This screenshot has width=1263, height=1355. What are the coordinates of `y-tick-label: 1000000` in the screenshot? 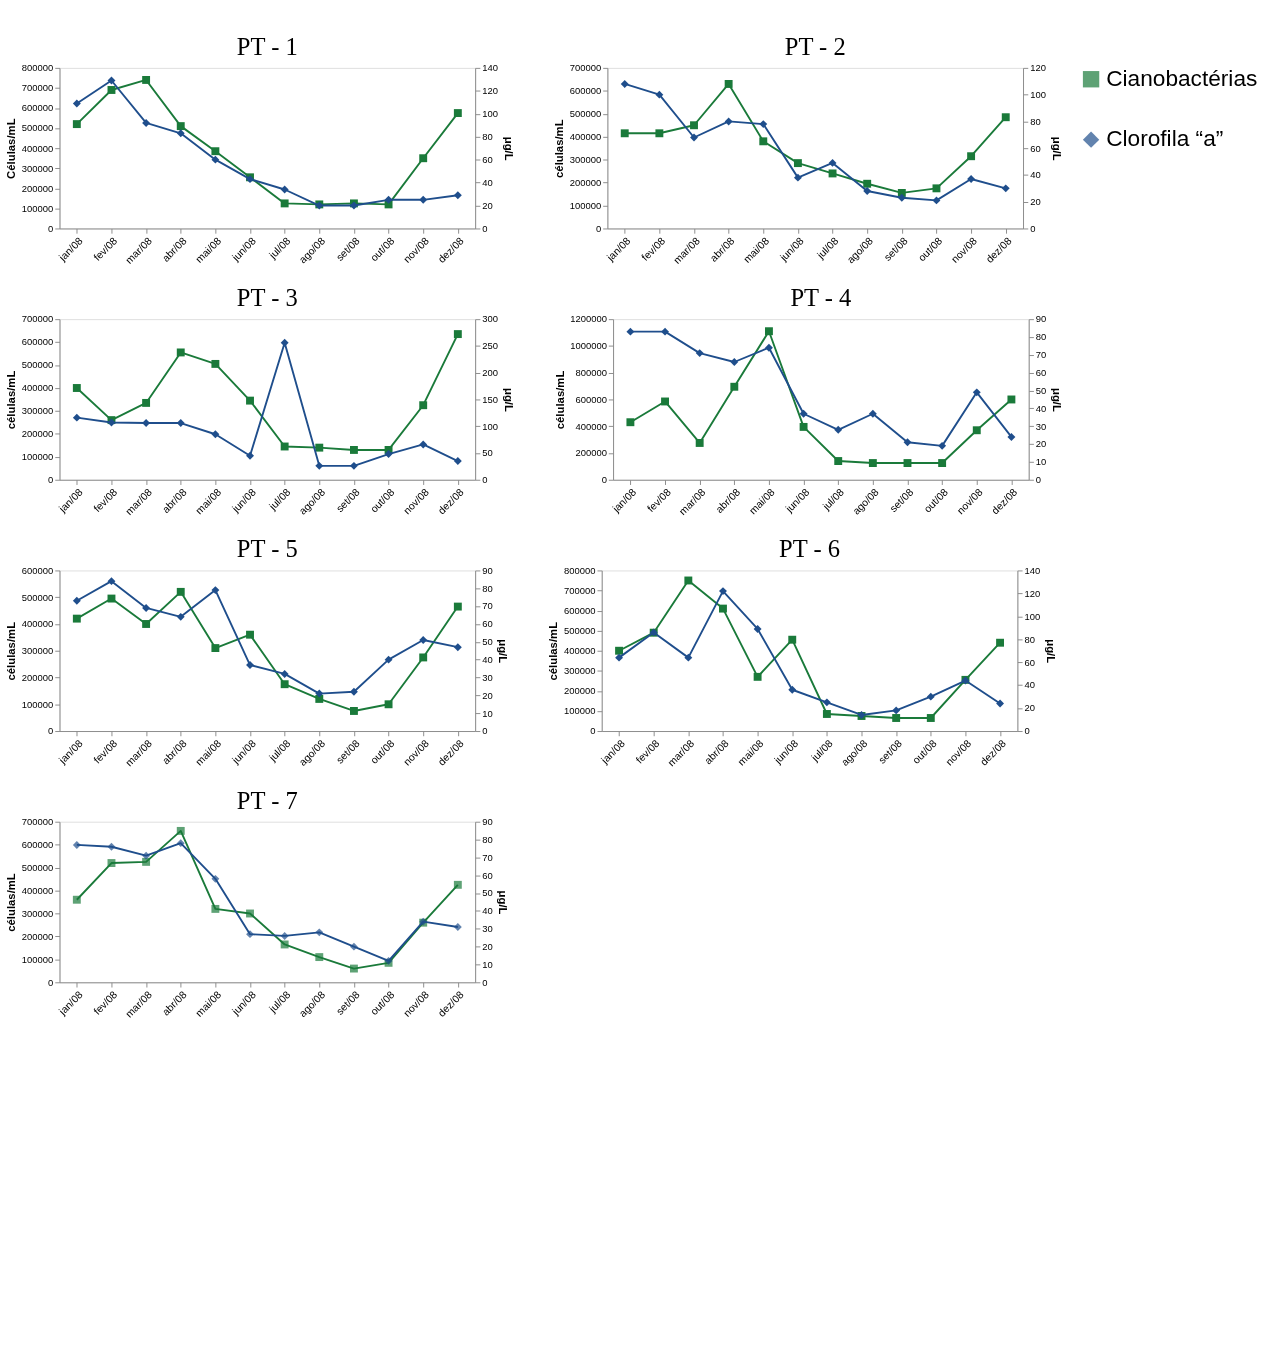 It's located at (588, 346).